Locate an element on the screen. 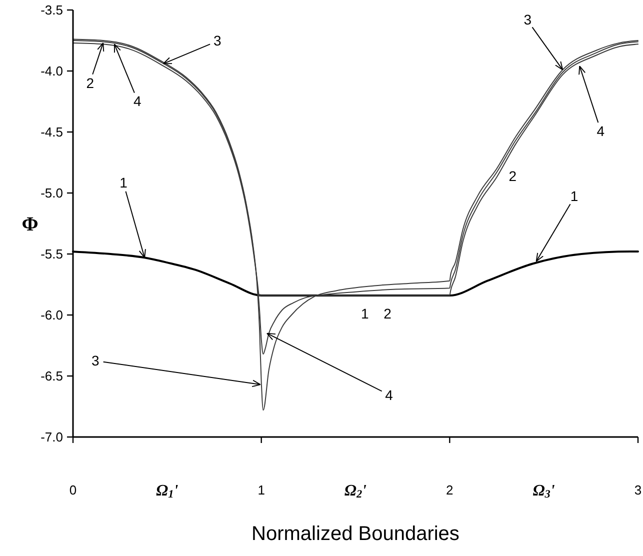  y-tick-label: -5.0 is located at coordinates (51, 193).